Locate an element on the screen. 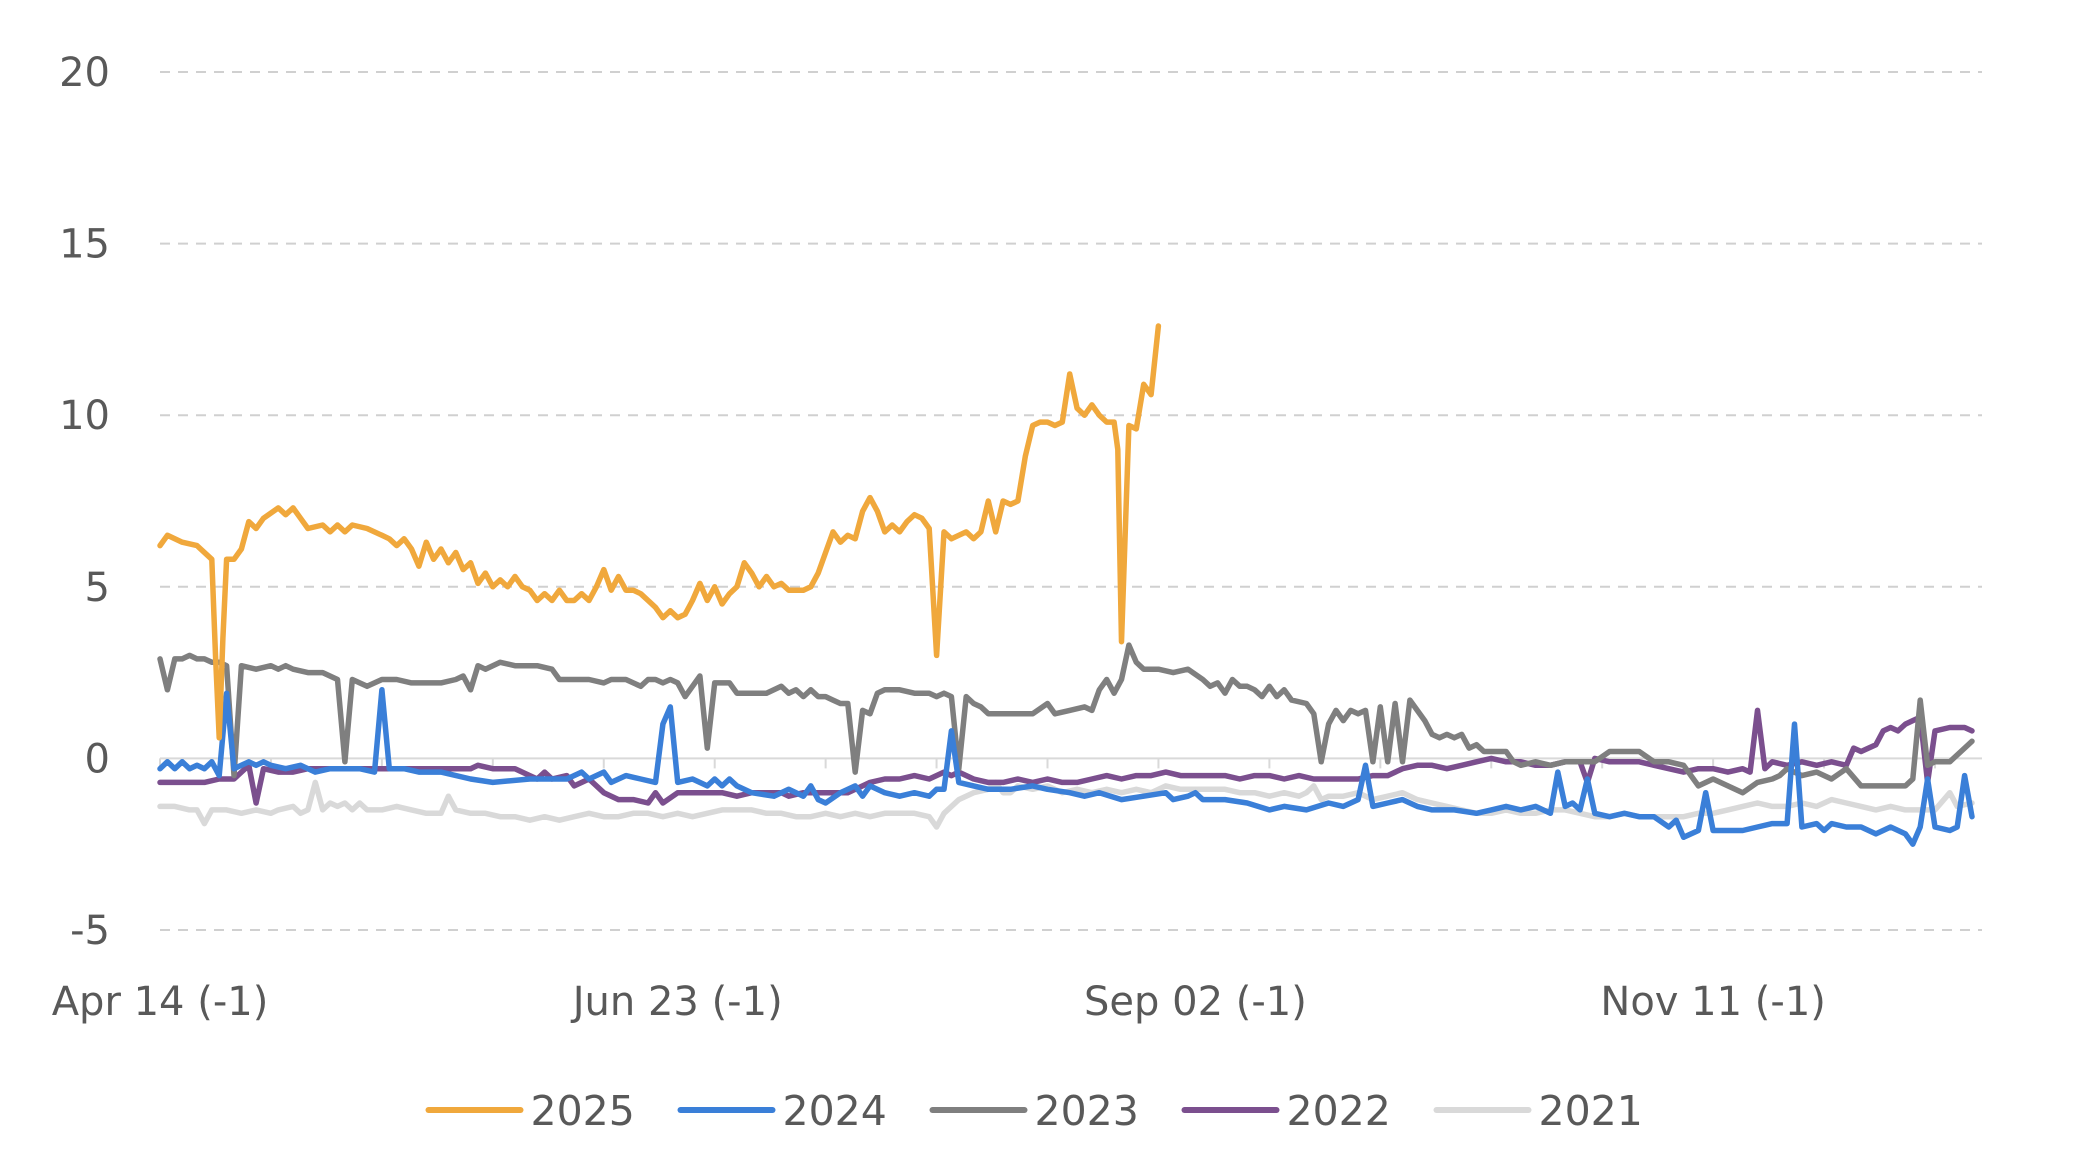 The image size is (2079, 1169). x-tick-label: Sep 02 (-1) is located at coordinates (1195, 1002).